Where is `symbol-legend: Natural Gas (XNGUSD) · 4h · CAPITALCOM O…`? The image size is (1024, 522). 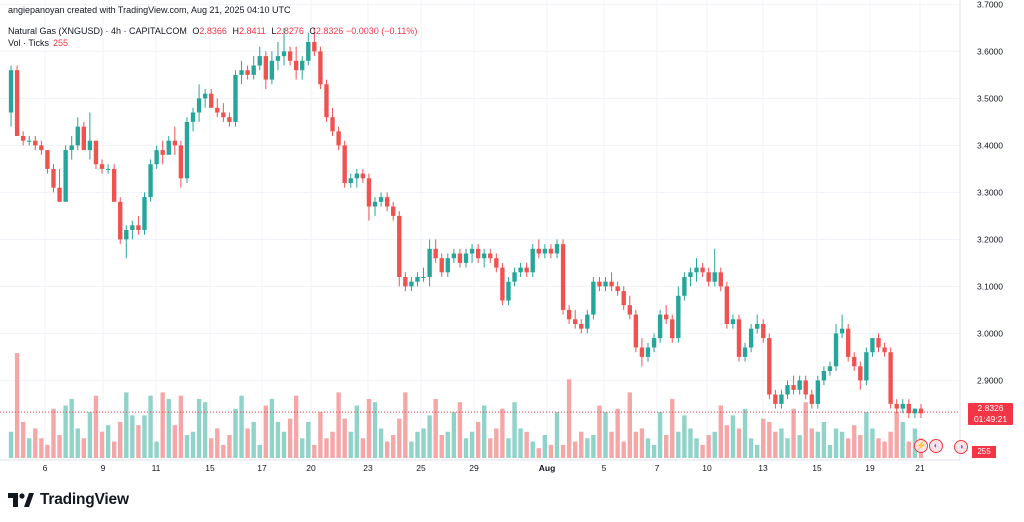 symbol-legend: Natural Gas (XNGUSD) · 4h · CAPITALCOM O… is located at coordinates (212, 31).